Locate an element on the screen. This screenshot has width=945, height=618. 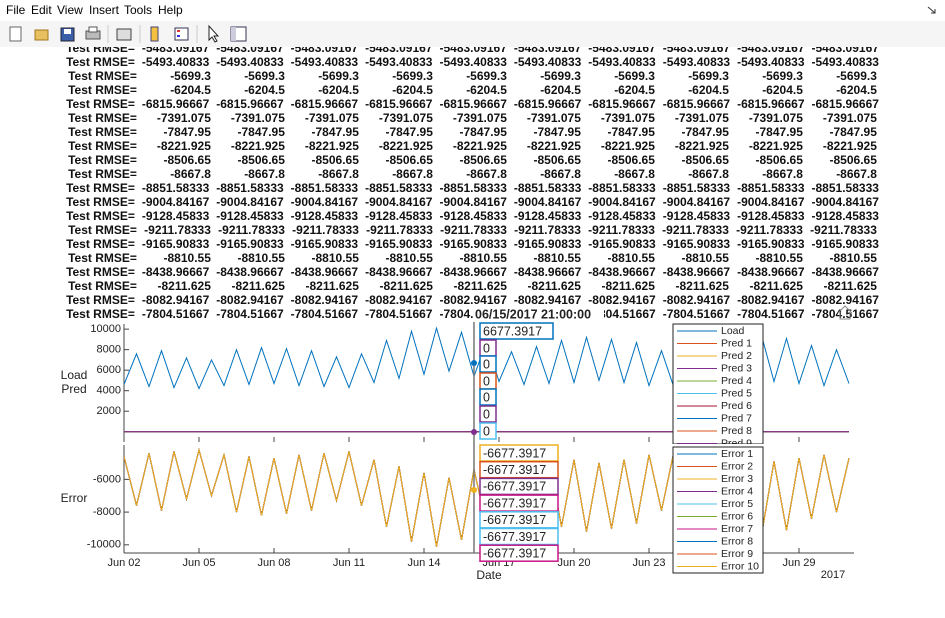
y-tick-label: 2000 is located at coordinates (109, 411).